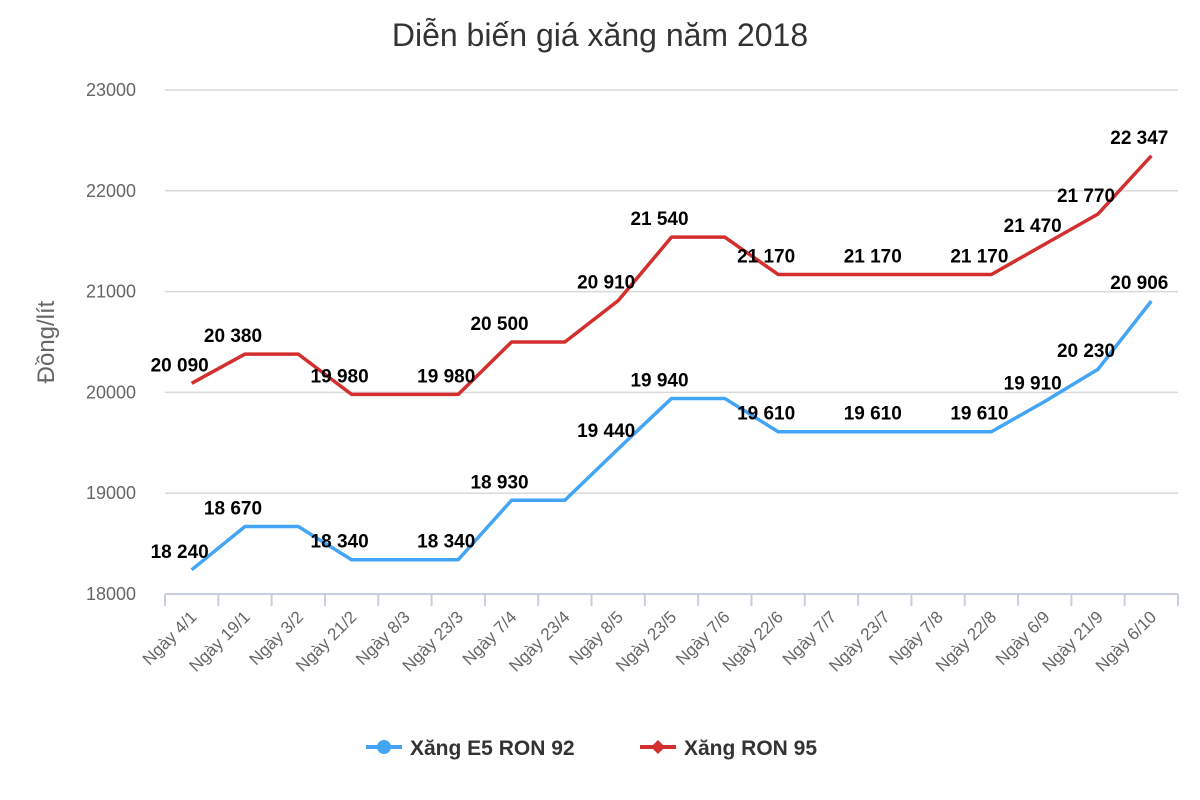  What do you see at coordinates (1033, 226) in the screenshot?
I see `data-label: 21 470` at bounding box center [1033, 226].